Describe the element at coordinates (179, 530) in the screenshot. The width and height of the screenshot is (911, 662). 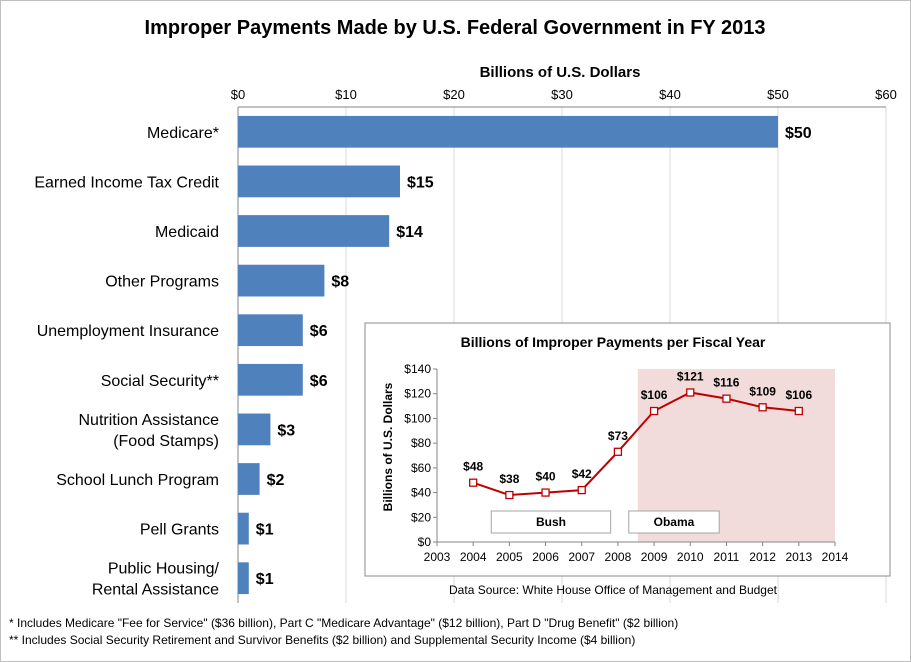
I see `category-label: Pell Grants` at that location.